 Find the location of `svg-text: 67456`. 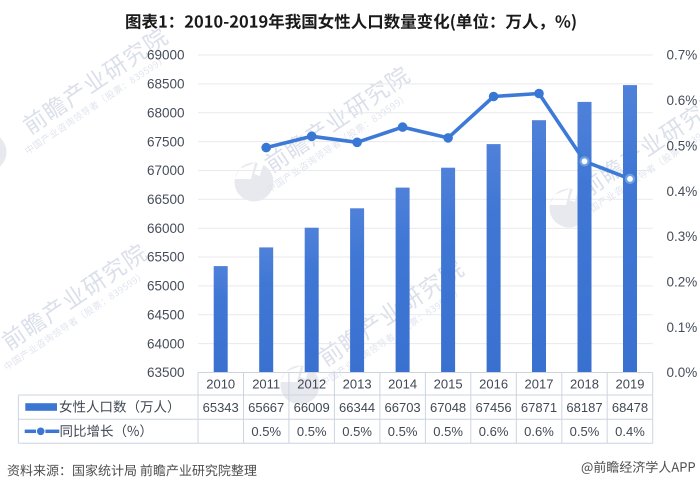

svg-text: 67456 is located at coordinates (494, 407).